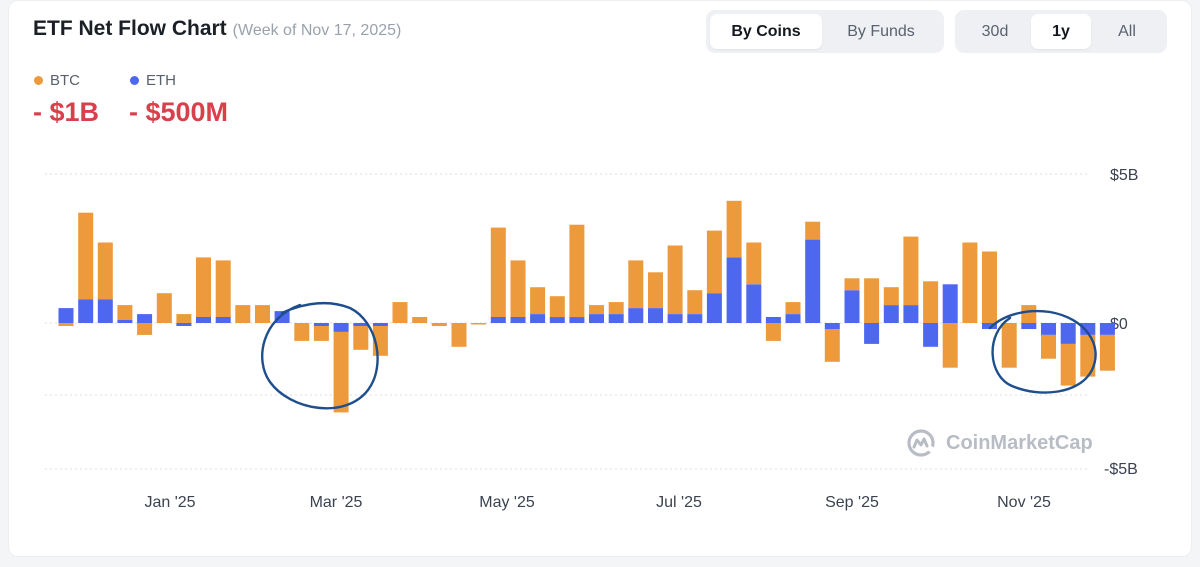 The width and height of the screenshot is (1200, 567). I want to click on eth-total-flow: - $500M, so click(179, 112).